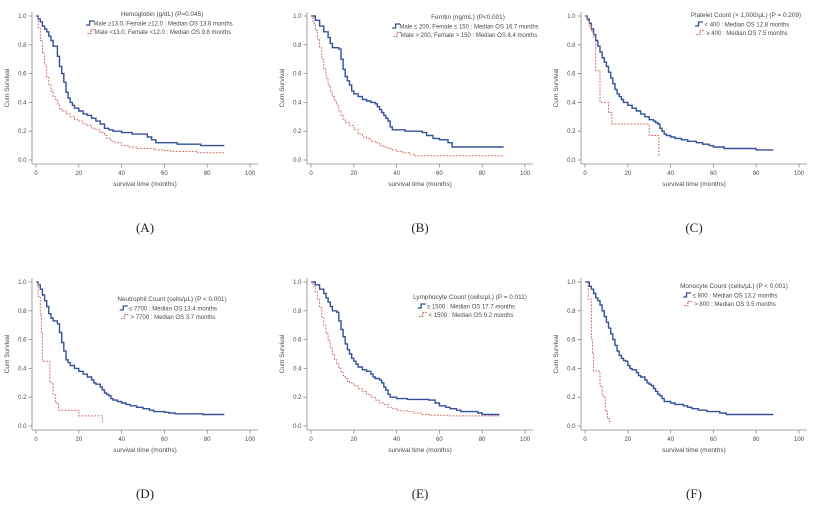 The height and width of the screenshot is (520, 824). I want to click on legend-label-high-group: ≥ 1500 : Median OS 17.7 months, so click(471, 308).